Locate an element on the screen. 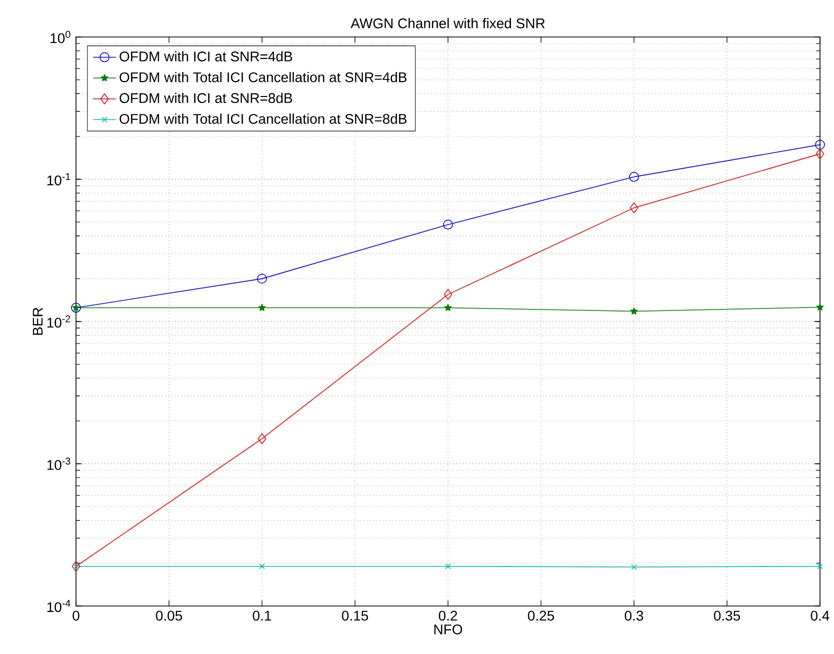 The height and width of the screenshot is (654, 834). y-tick-label: 10$^{-3}$ is located at coordinates (58, 464).